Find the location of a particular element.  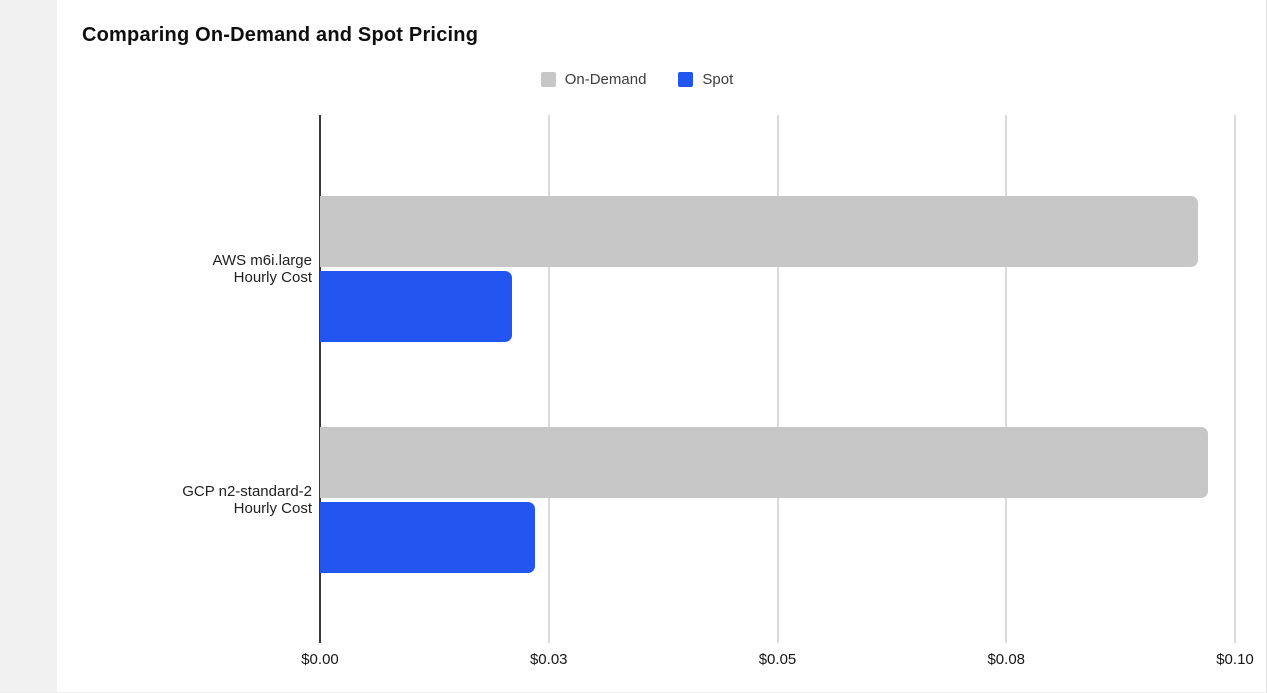

y-category-label: GCP n2-standard-2 Hourly Cost is located at coordinates (206, 500).